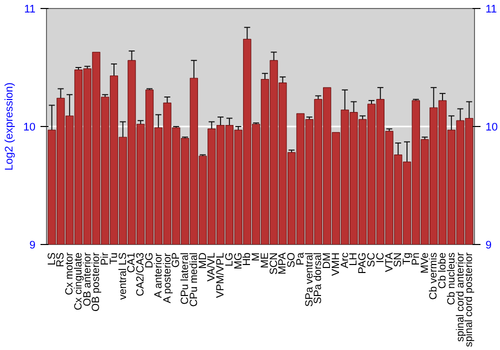  I want to click on x-tick-label: Cb nucleus, so click(451, 279).